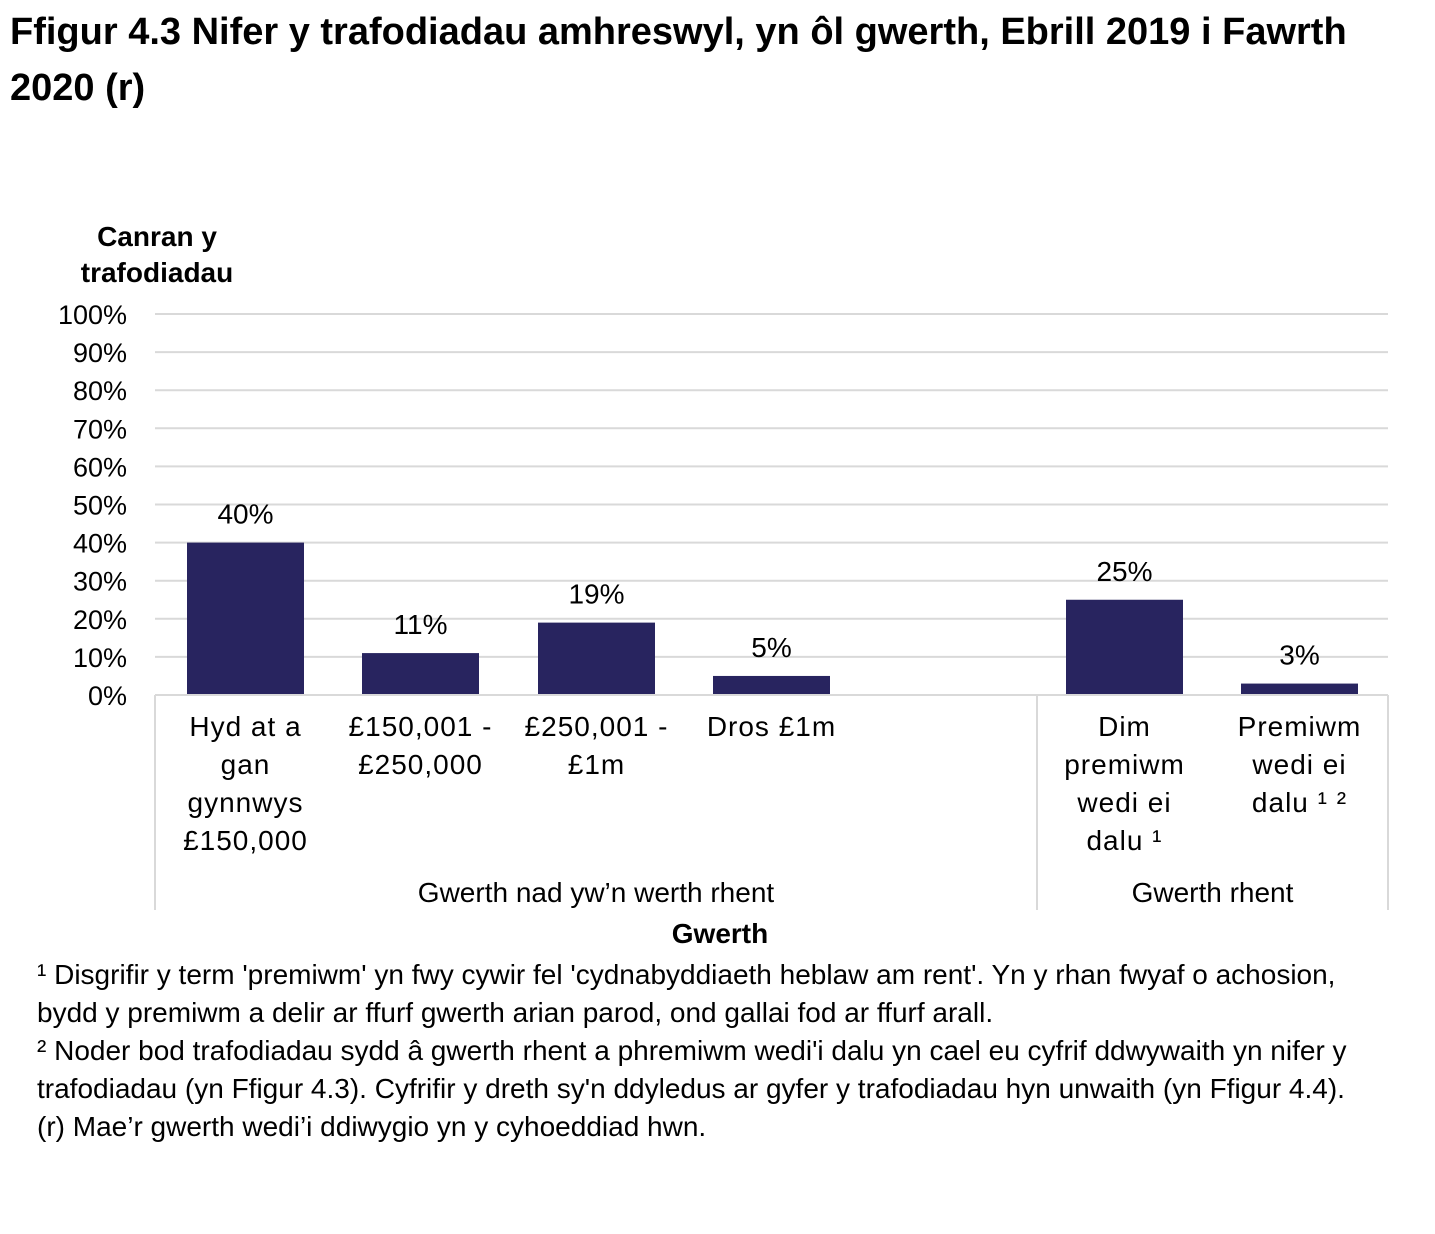  I want to click on category-label: premiwm, so click(1124, 764).